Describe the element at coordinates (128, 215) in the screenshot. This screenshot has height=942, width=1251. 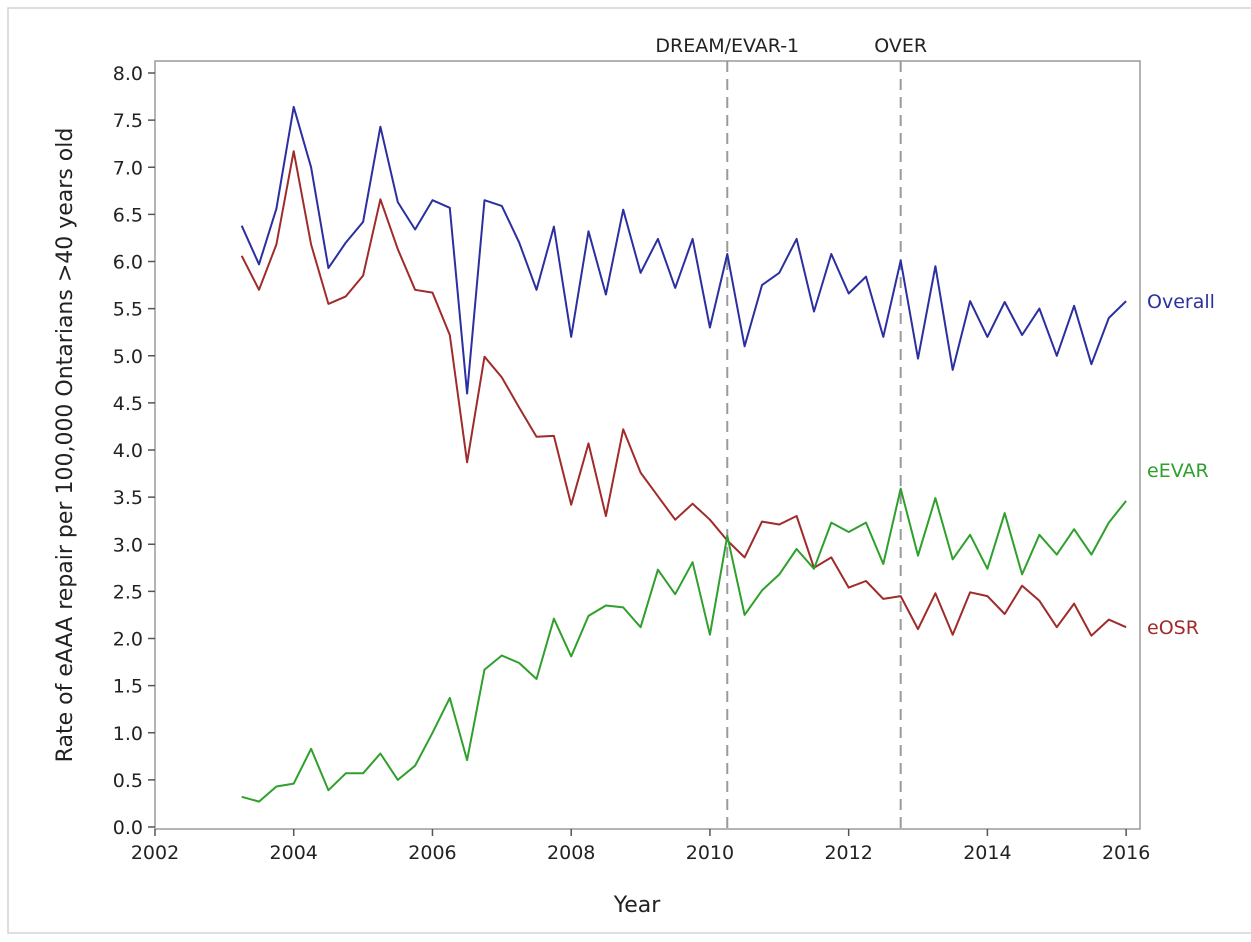
I see `y-tick-label: 6.5` at that location.